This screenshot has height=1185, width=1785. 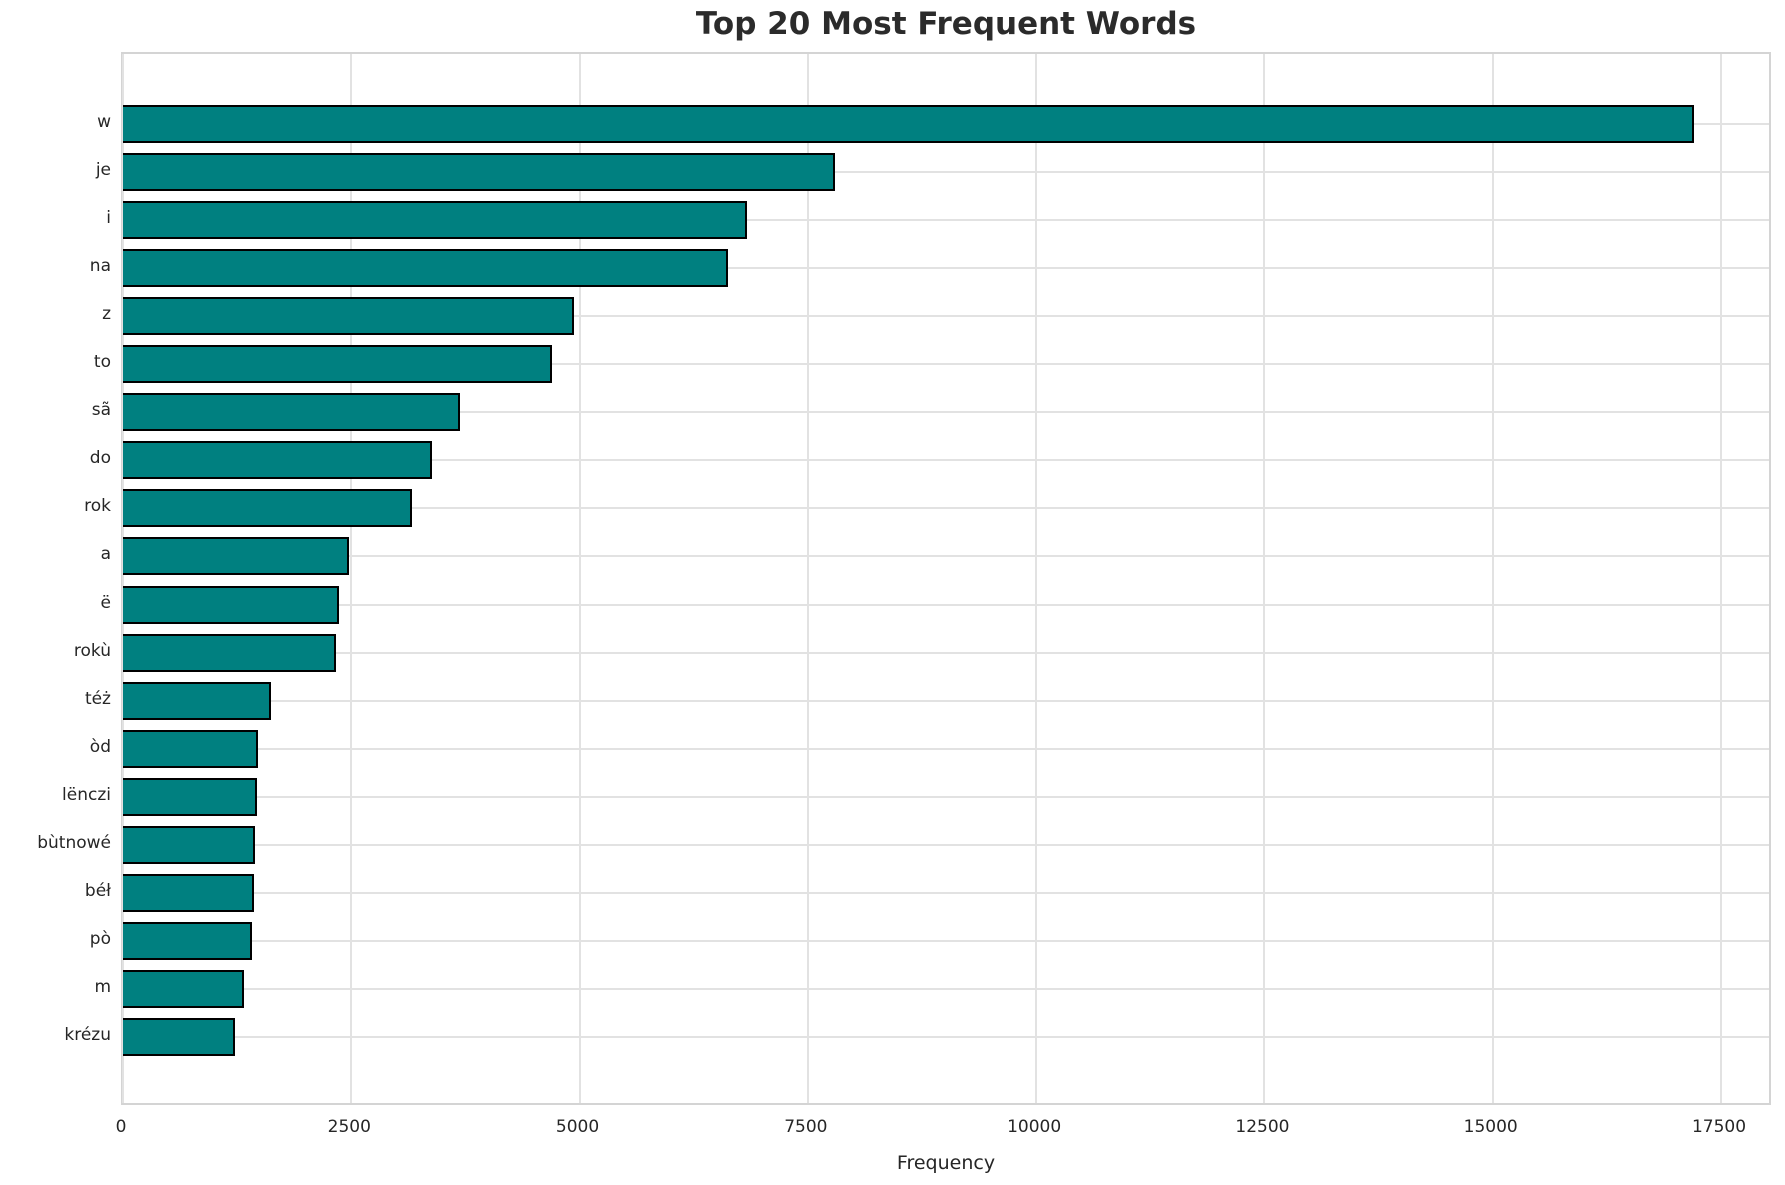 I want to click on ytick-label-a: a, so click(x=105, y=554).